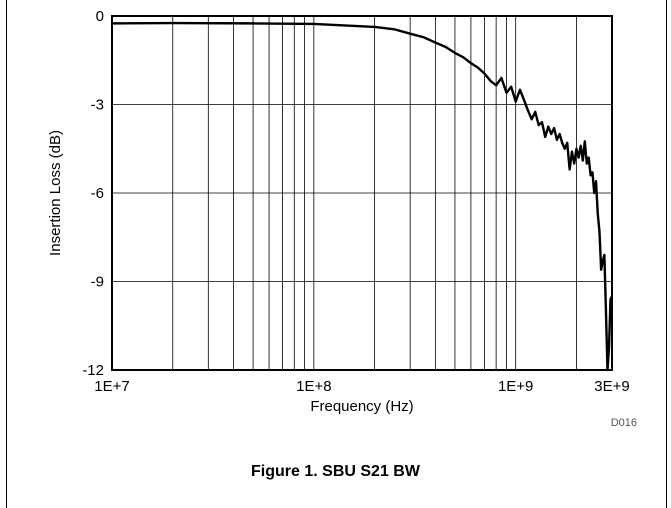 The height and width of the screenshot is (508, 671). I want to click on x-tick-label: 1E+7, so click(111, 386).